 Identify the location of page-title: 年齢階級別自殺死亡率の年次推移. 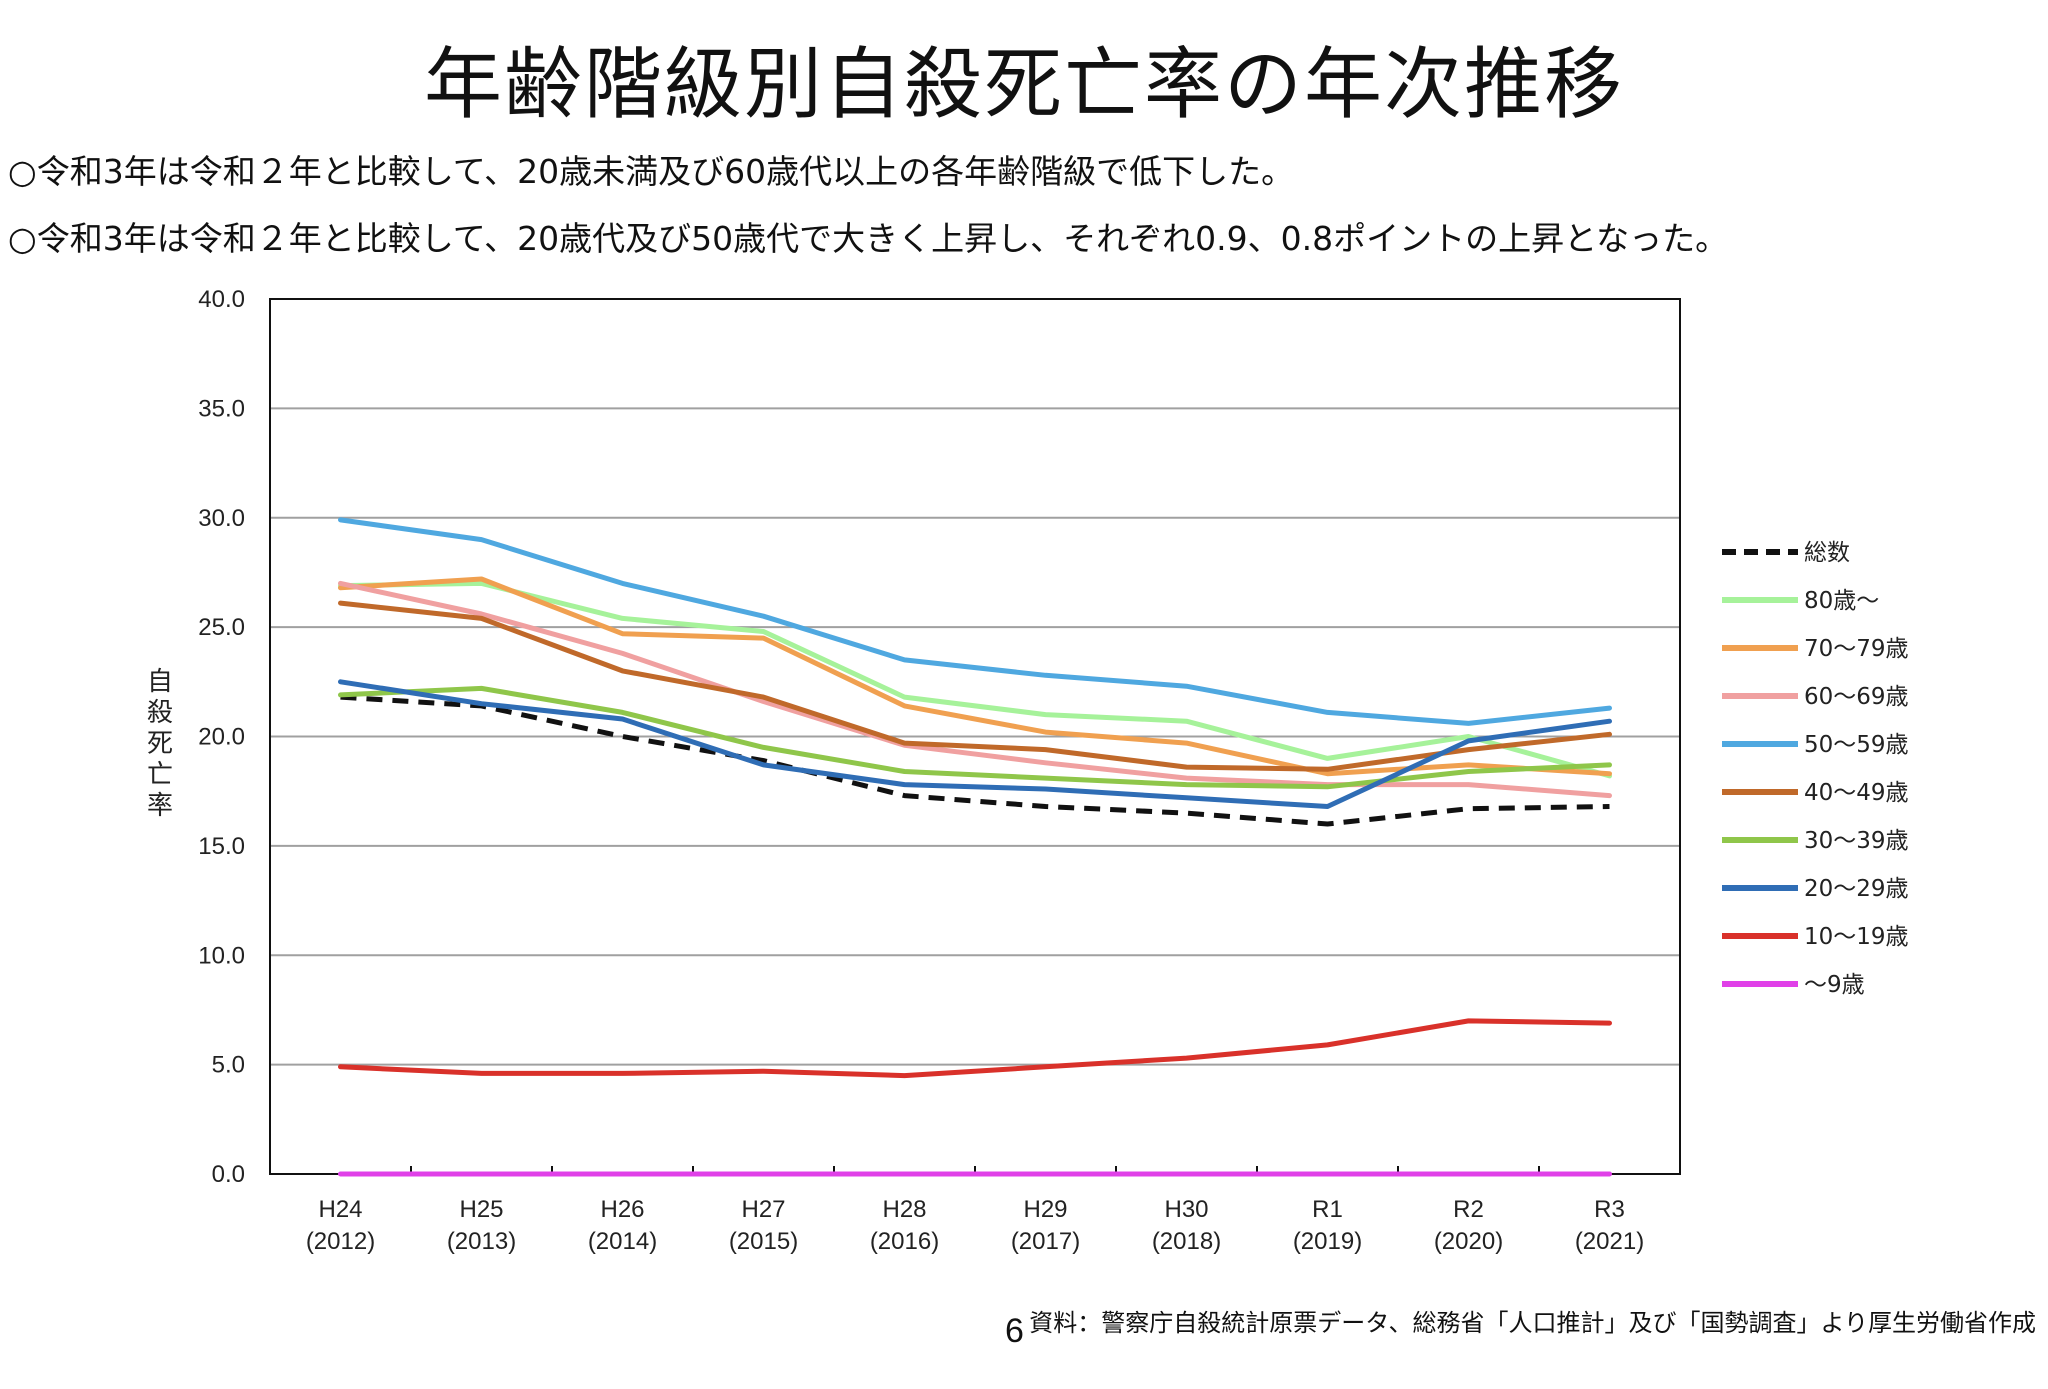
(1023, 85).